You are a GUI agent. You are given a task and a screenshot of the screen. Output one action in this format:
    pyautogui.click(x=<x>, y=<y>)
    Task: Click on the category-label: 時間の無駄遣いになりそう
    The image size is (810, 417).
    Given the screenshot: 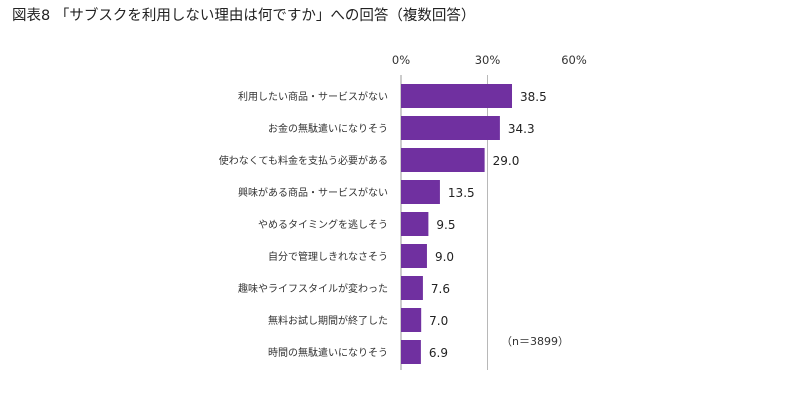 What is the action you would take?
    pyautogui.click(x=328, y=352)
    